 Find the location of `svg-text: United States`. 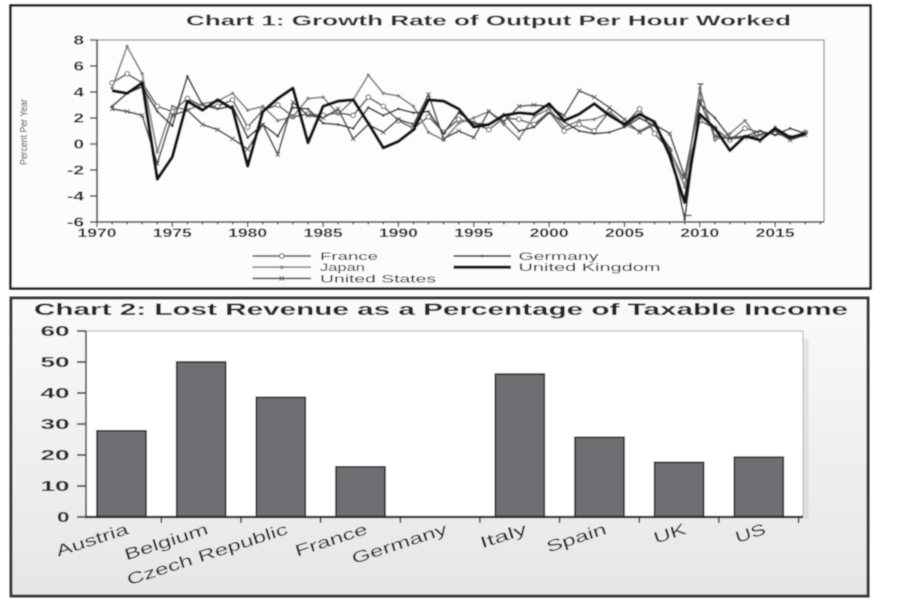

svg-text: United States is located at coordinates (378, 279).